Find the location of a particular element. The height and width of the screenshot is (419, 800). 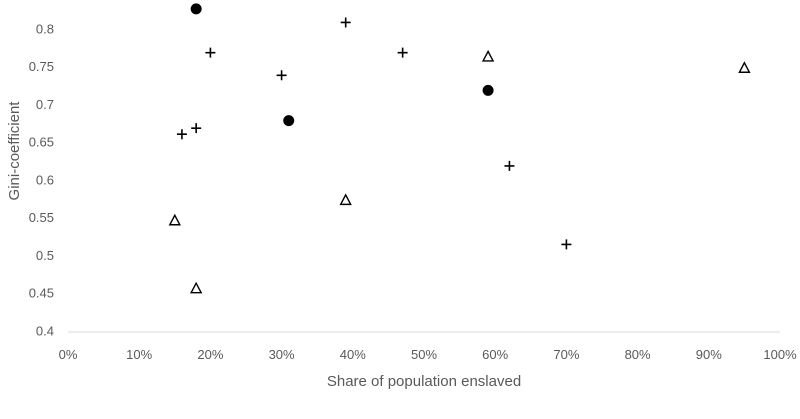

y-tick-label: 0.75 is located at coordinates (41, 66).